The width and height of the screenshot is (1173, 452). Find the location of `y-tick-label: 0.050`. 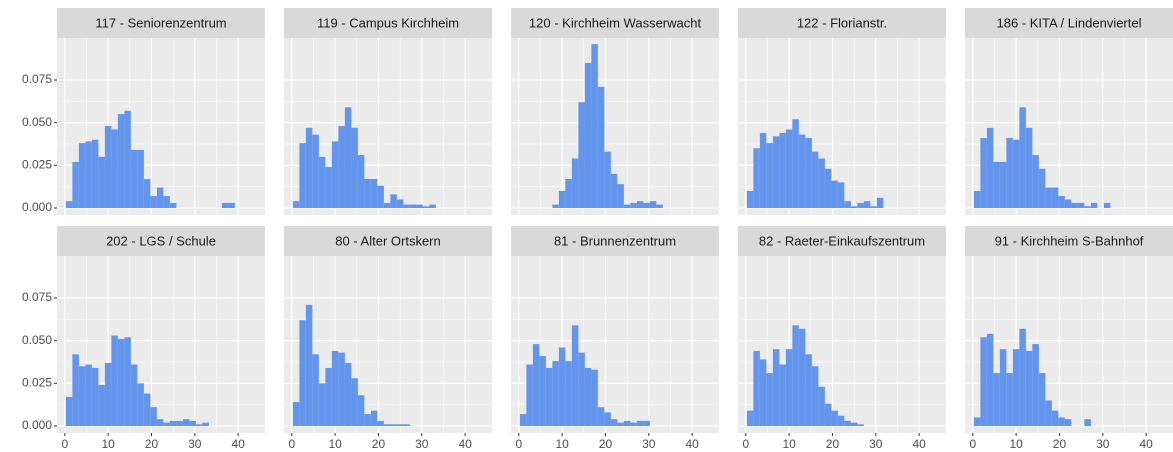

y-tick-label: 0.050 is located at coordinates (37, 340).